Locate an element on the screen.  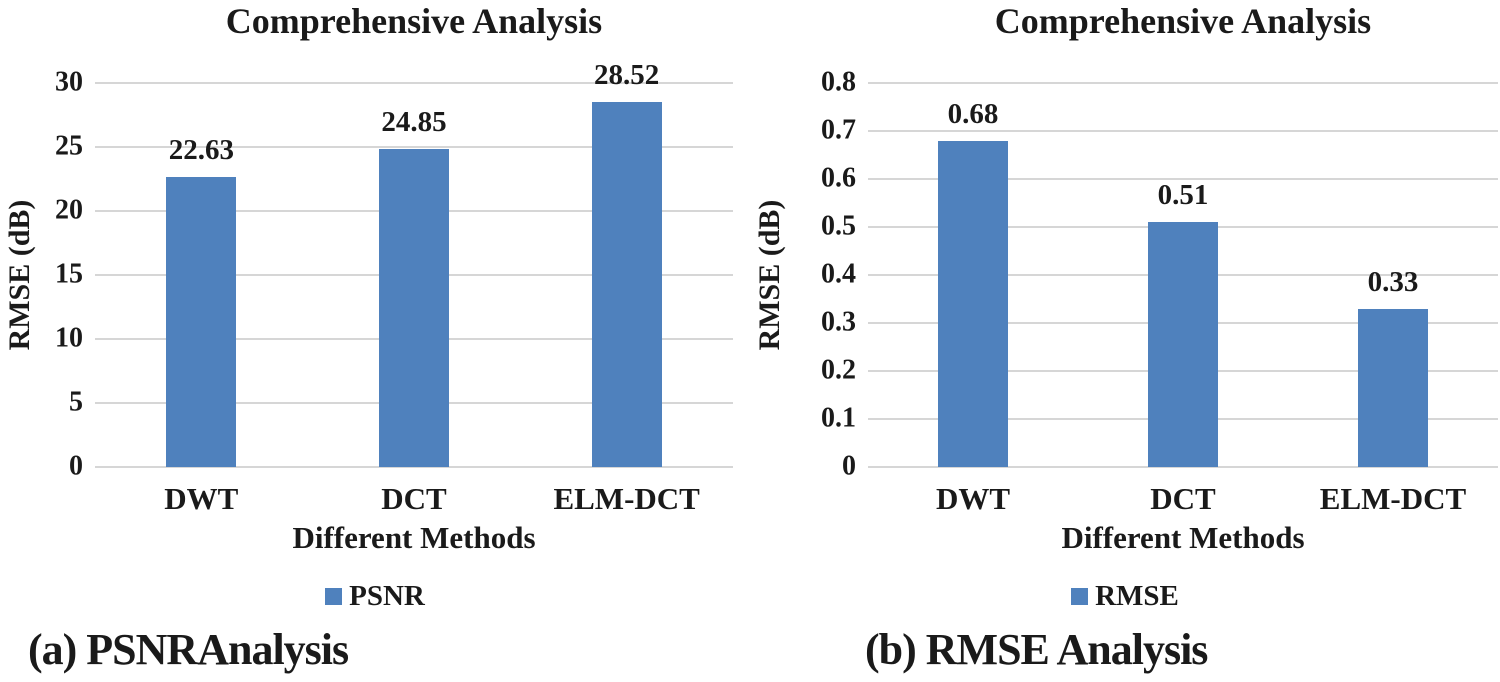
y-tick-label: 0.6 is located at coordinates (838, 178).